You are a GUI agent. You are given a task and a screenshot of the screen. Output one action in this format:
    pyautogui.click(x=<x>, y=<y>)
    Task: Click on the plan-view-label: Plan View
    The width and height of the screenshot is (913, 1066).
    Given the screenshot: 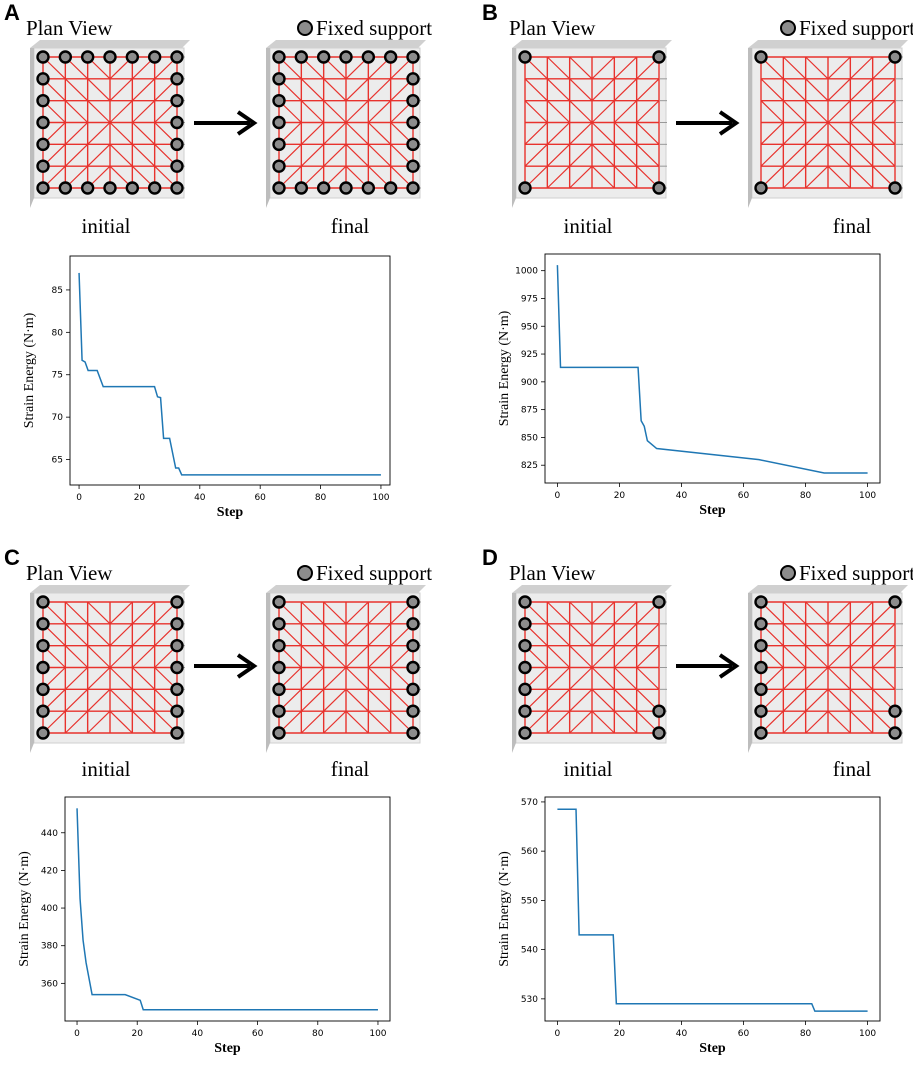 What is the action you would take?
    pyautogui.click(x=552, y=573)
    